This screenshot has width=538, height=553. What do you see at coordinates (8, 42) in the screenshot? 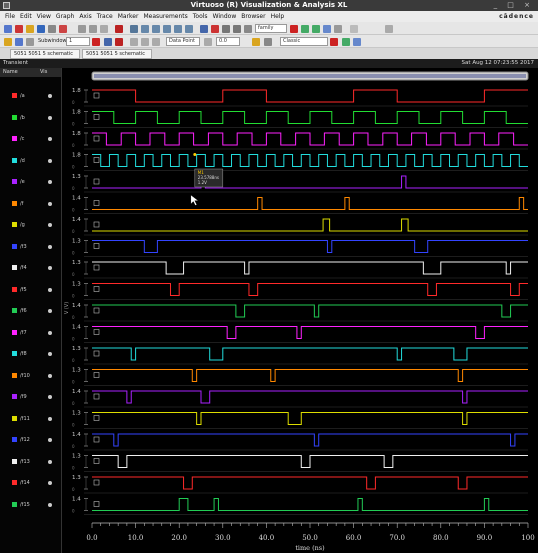
I see `pencil-icon` at bounding box center [8, 42].